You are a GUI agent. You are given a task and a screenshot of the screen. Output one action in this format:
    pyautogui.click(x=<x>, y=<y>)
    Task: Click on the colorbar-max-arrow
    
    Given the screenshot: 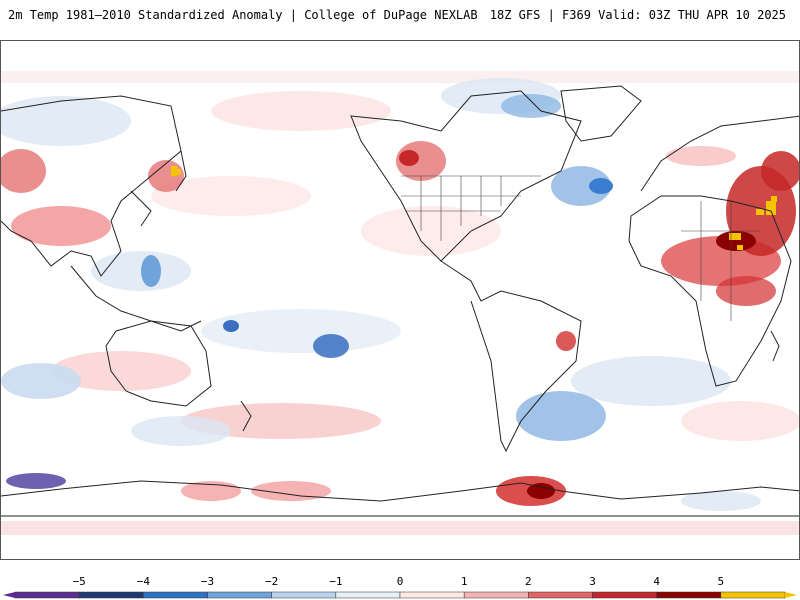 What is the action you would take?
    pyautogui.click(x=791, y=595)
    